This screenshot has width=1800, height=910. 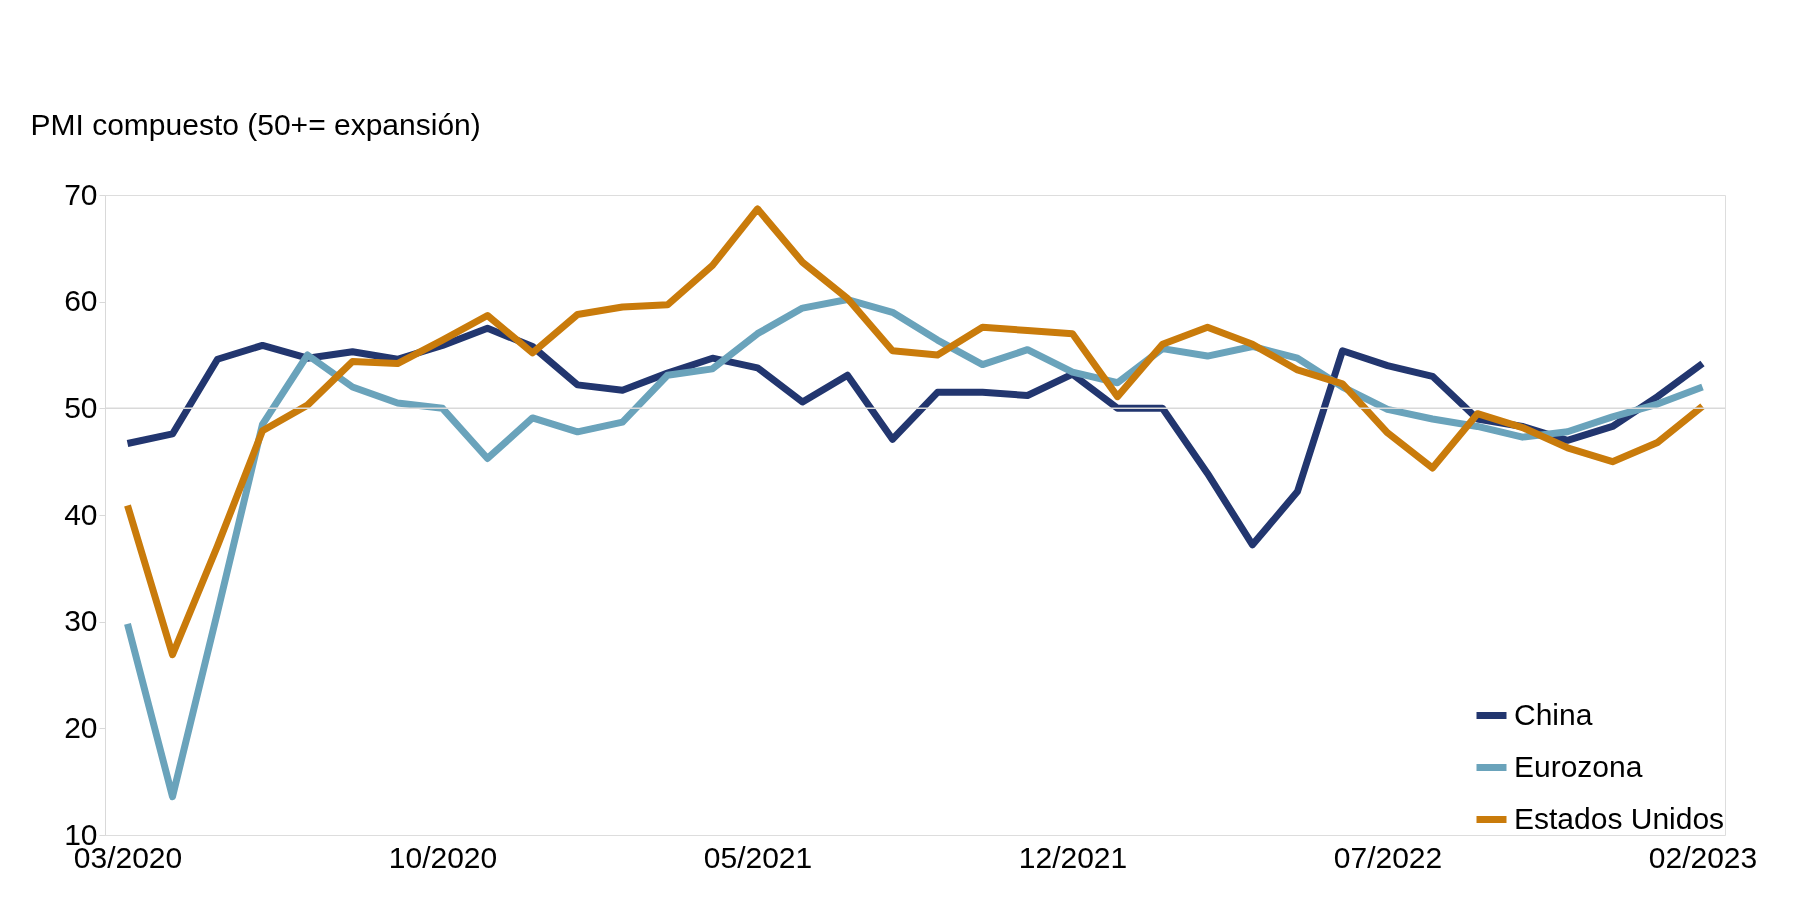 What do you see at coordinates (1578, 766) in the screenshot?
I see `legend-label: Eurozona` at bounding box center [1578, 766].